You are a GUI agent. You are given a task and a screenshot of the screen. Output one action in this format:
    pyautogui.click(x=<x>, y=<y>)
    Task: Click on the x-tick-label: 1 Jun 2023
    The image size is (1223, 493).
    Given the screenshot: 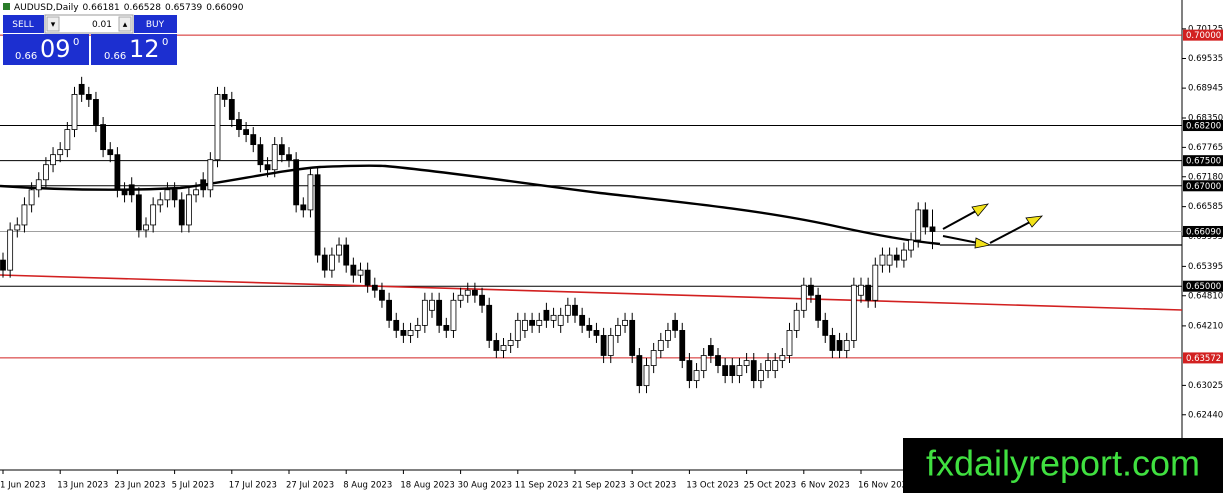 What is the action you would take?
    pyautogui.click(x=23, y=486)
    